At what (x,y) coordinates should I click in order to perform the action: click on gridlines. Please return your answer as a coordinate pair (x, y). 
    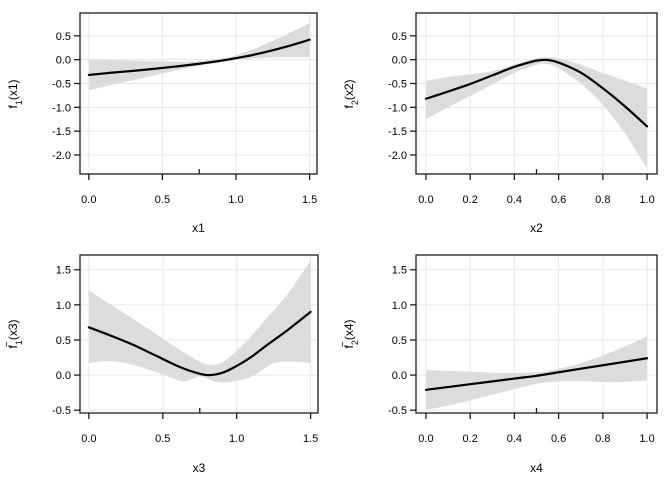
    Looking at the image, I should click on (198, 93).